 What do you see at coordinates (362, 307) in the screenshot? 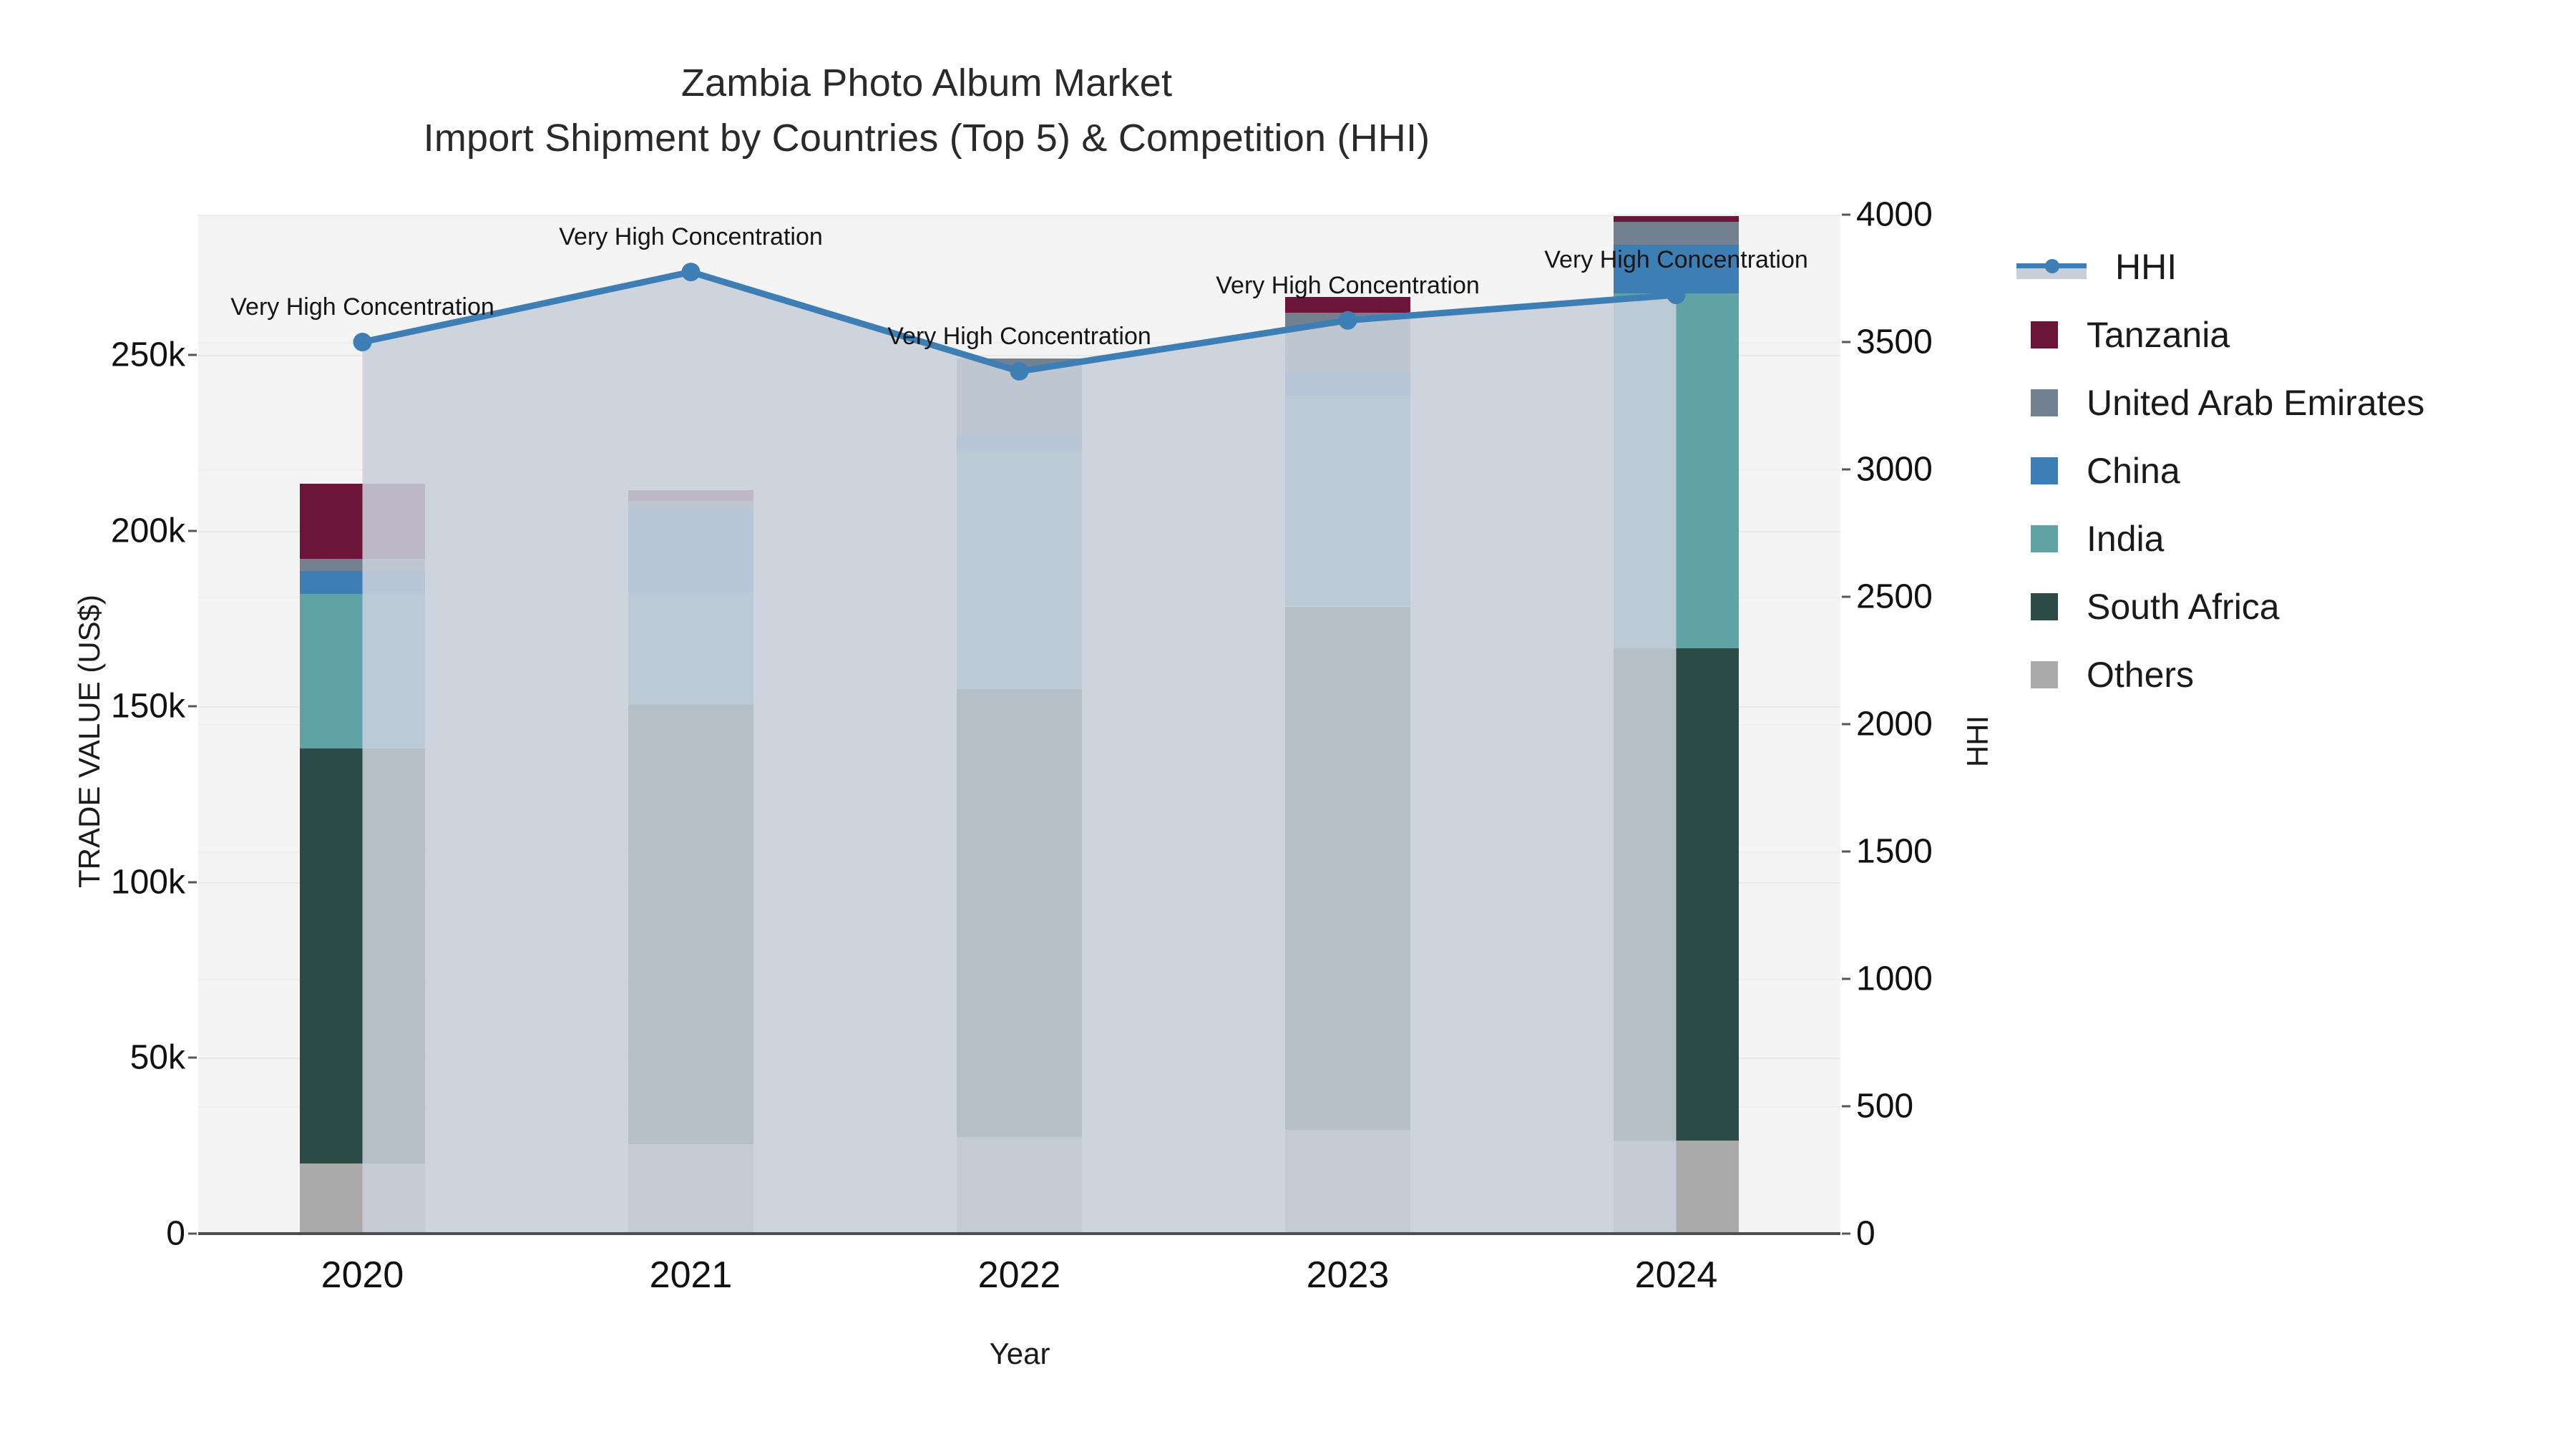
I see `annotation-2020: Very High Concentration` at bounding box center [362, 307].